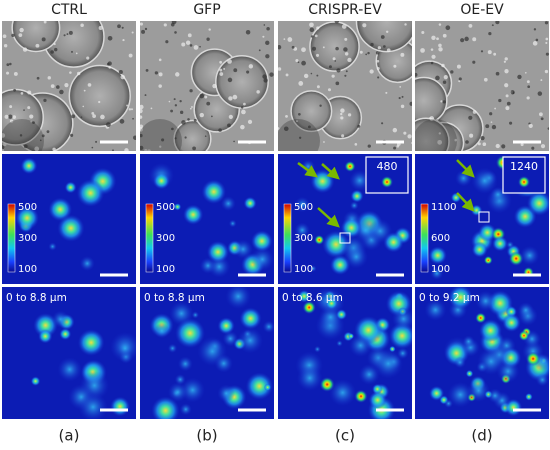  Describe the element at coordinates (11, 238) in the screenshot. I see `colorbar` at that location.